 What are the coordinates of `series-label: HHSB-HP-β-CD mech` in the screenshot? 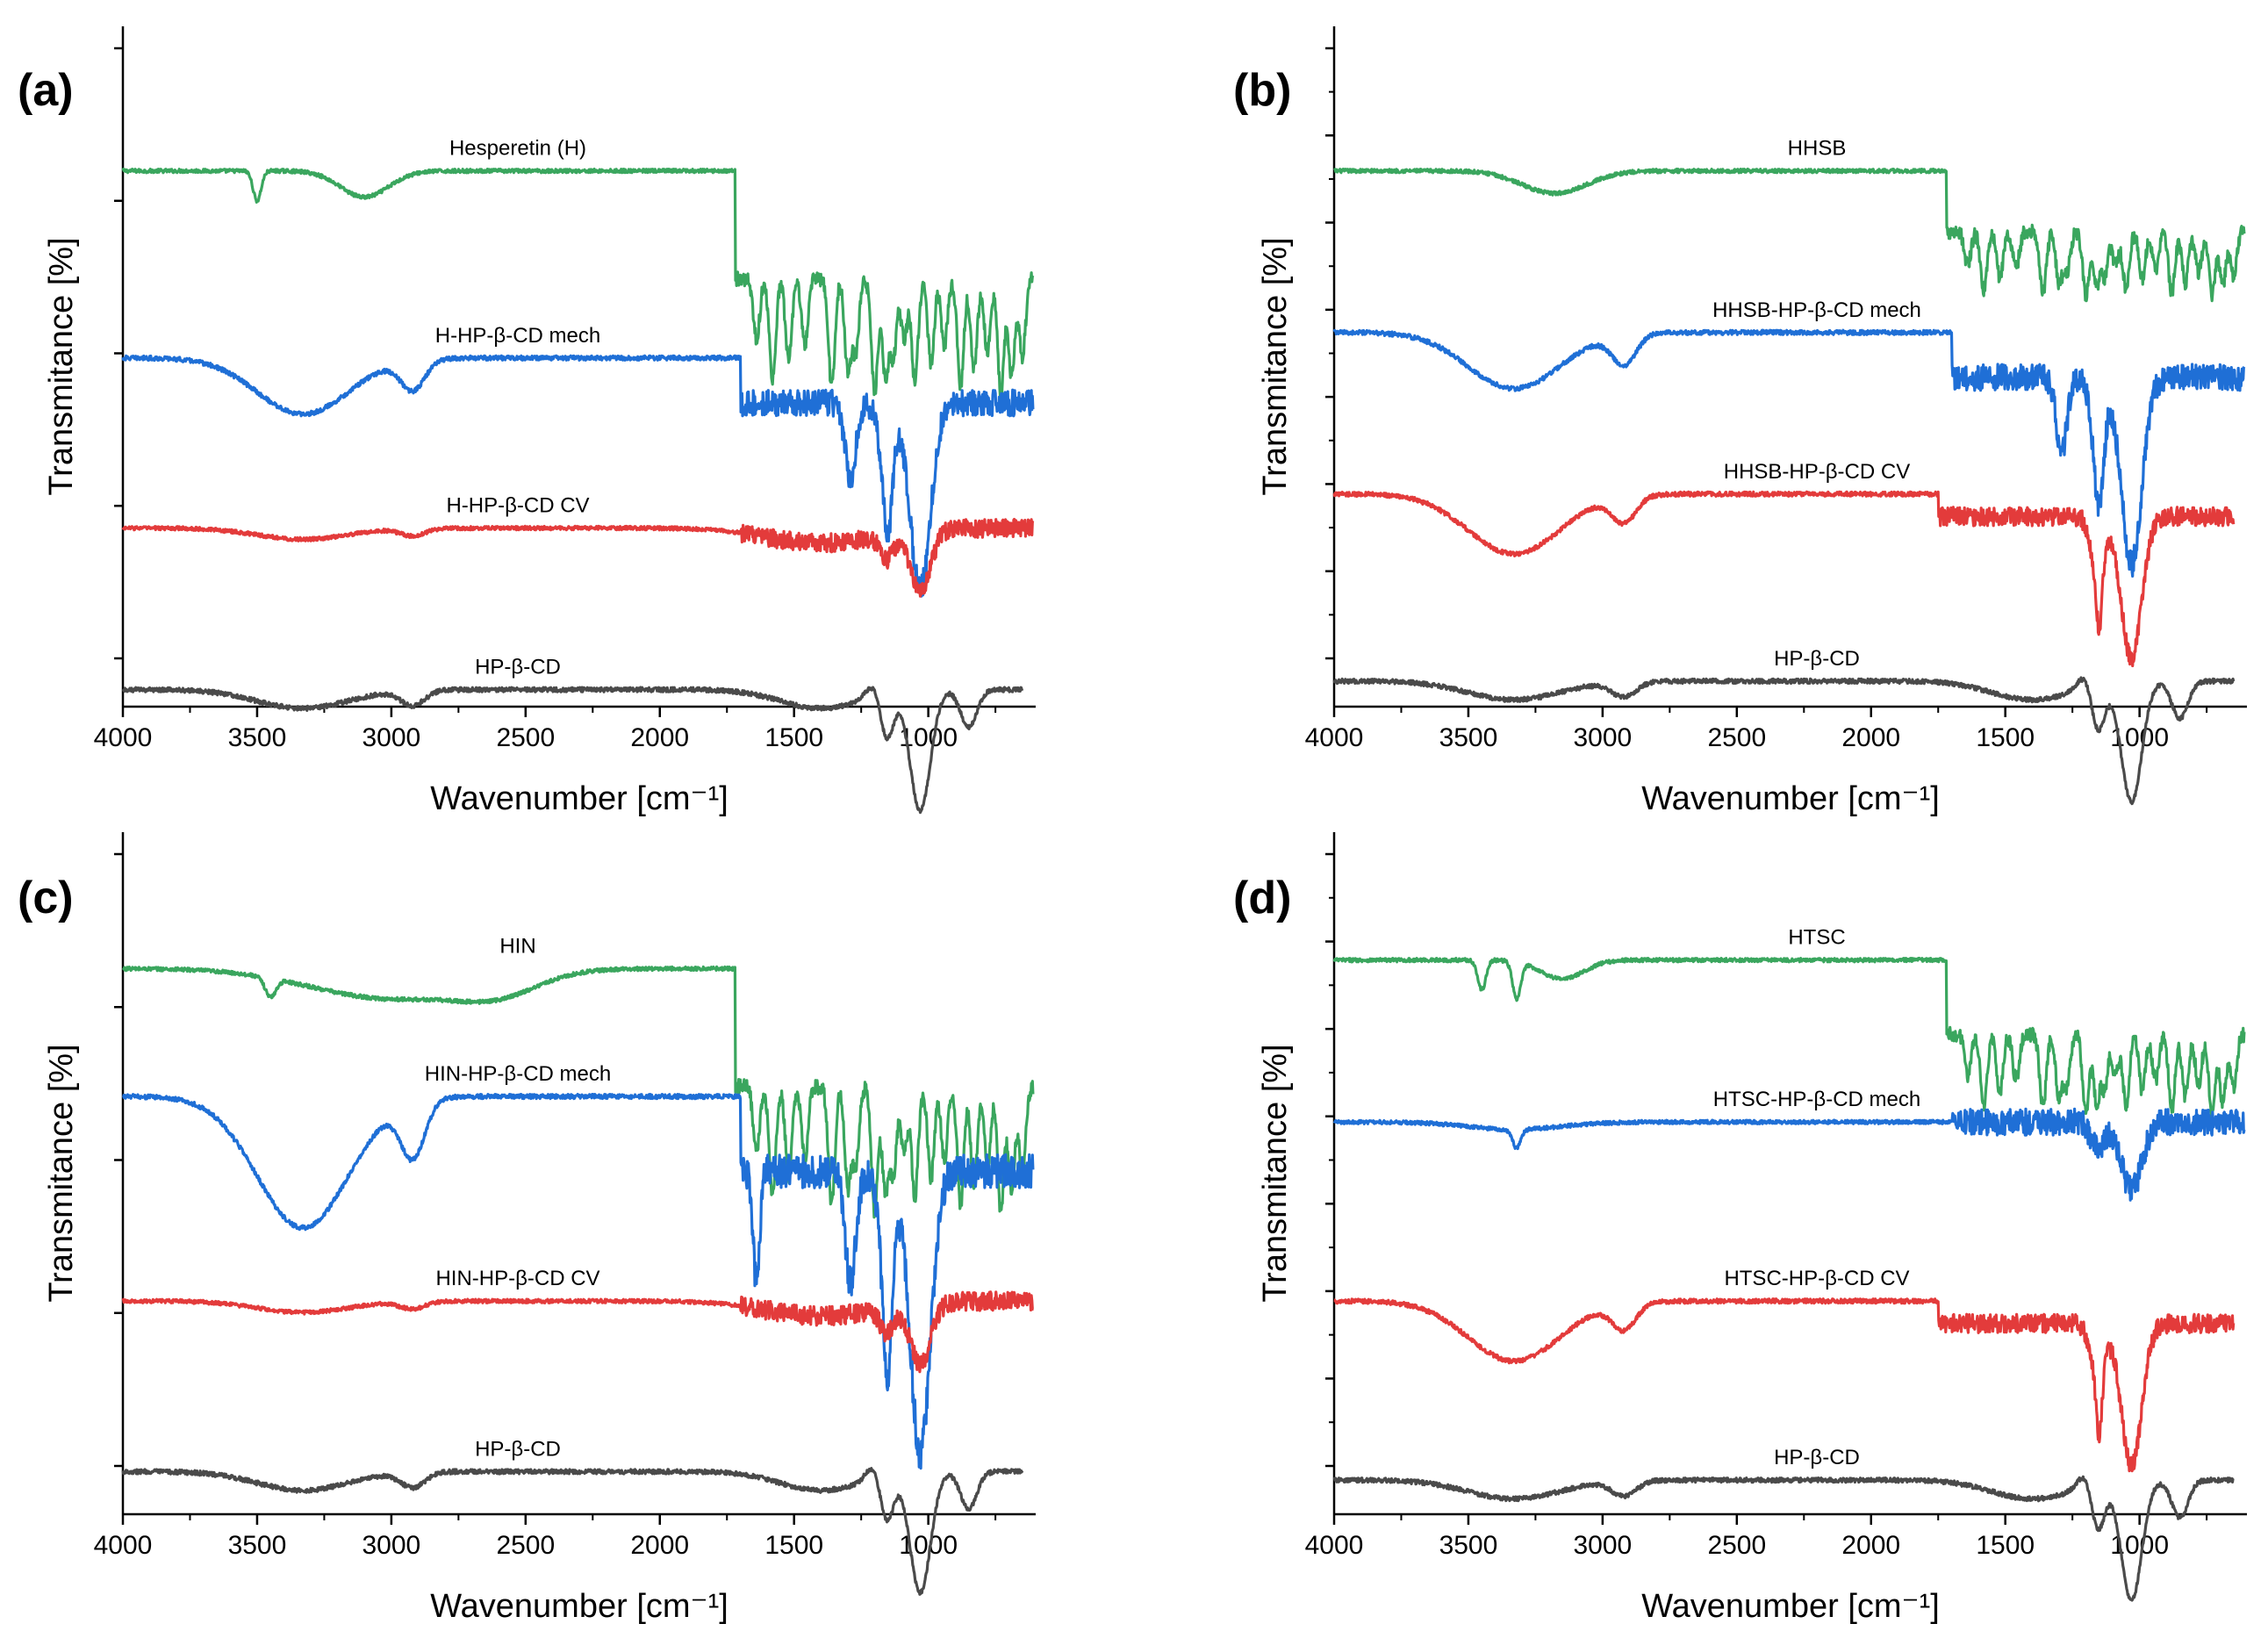 It's located at (1816, 310).